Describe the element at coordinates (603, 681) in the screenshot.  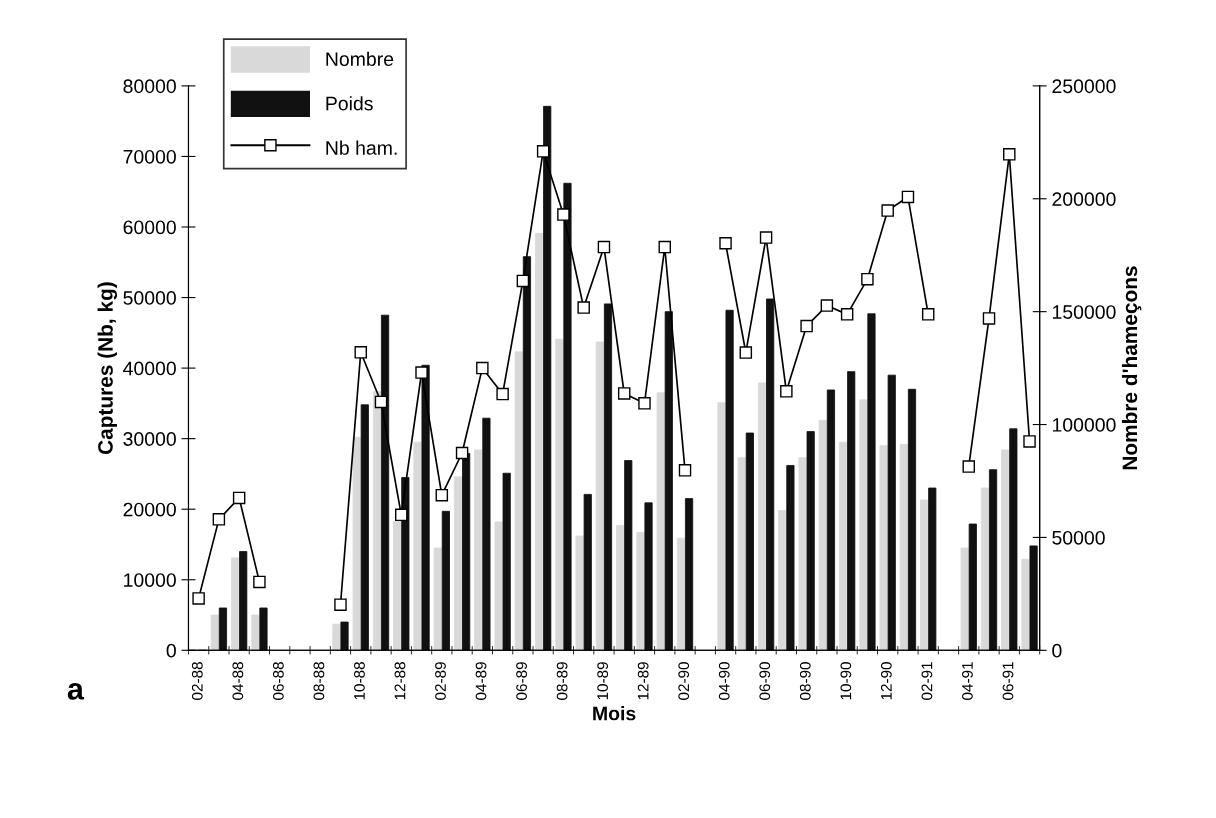
I see `x-tick-label: 10-89` at that location.